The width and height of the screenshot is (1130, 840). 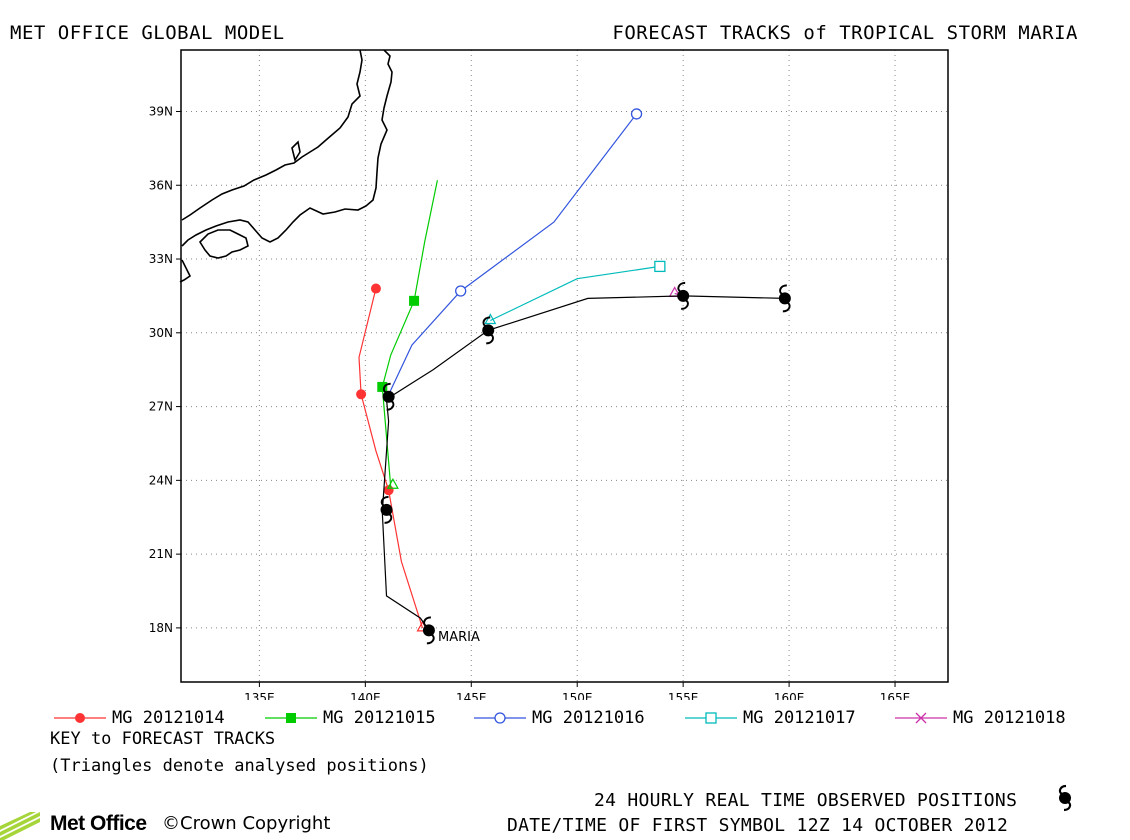 What do you see at coordinates (379, 718) in the screenshot?
I see `legend-label: MG 20121015` at bounding box center [379, 718].